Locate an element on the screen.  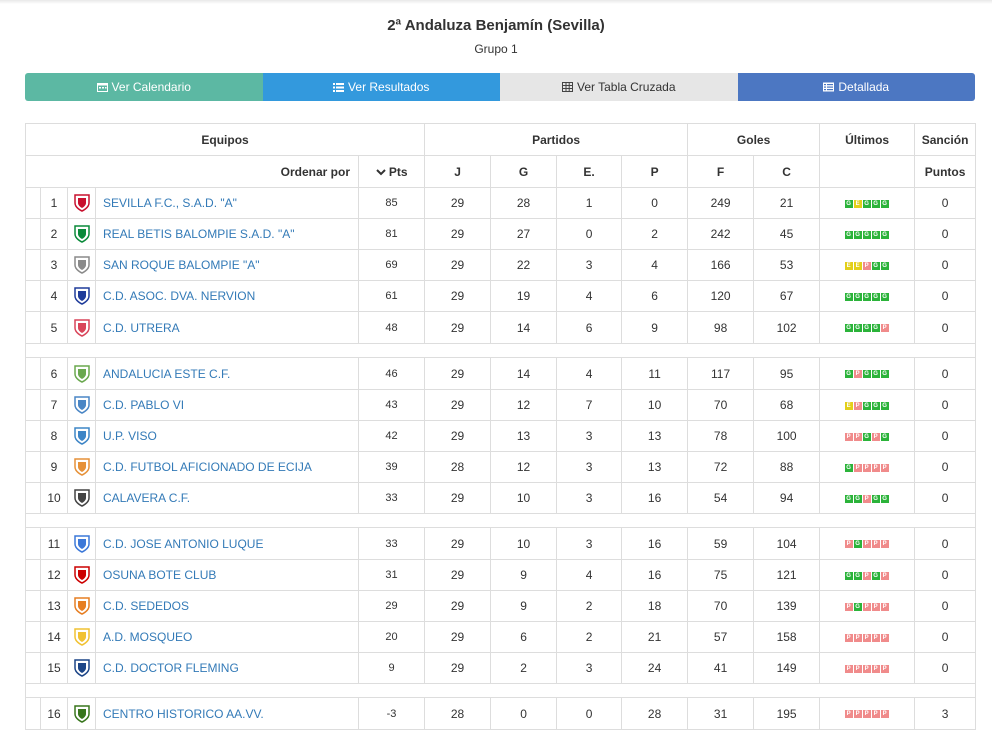
goals-for: 59 is located at coordinates (721, 543).